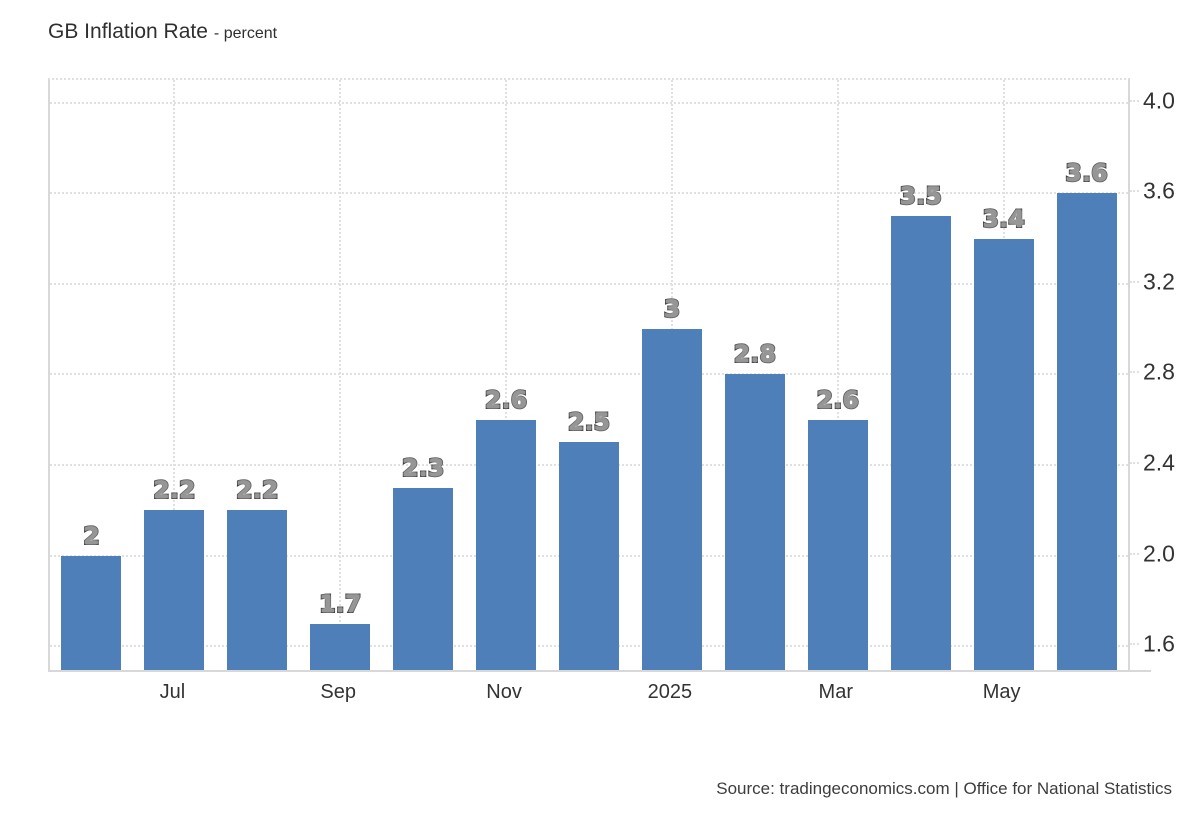 This screenshot has height=820, width=1200. I want to click on bar-value-label: 3.4, so click(1003, 218).